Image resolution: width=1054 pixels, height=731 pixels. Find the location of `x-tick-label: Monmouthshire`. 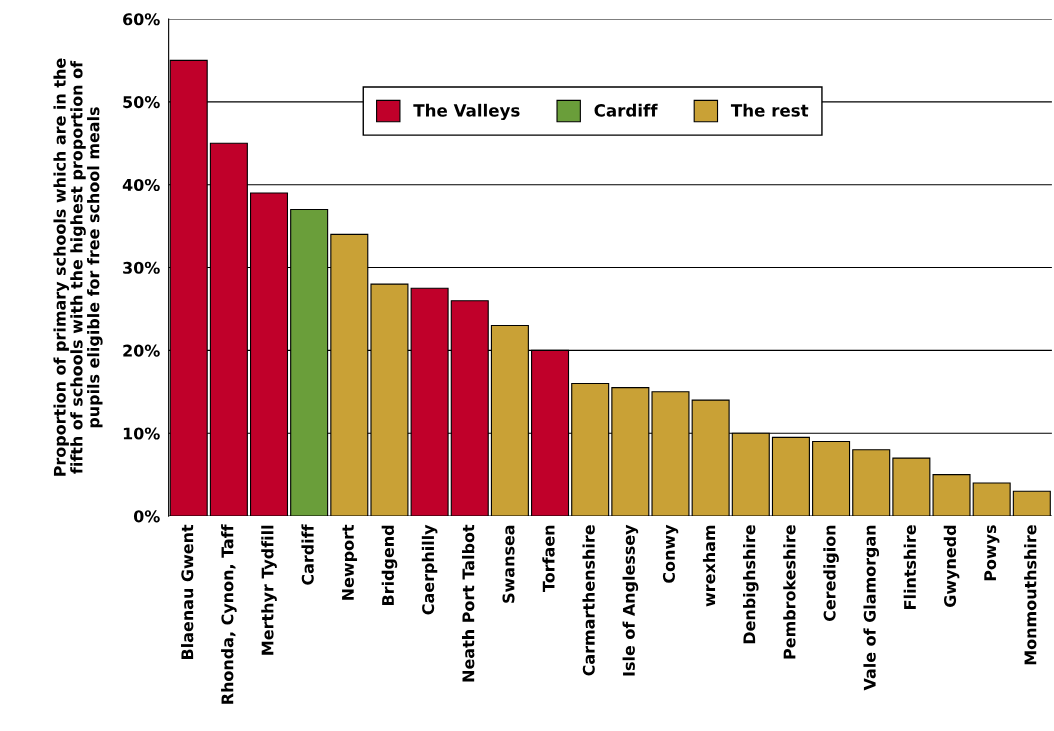

x-tick-label: Monmouthshire is located at coordinates (1030, 595).